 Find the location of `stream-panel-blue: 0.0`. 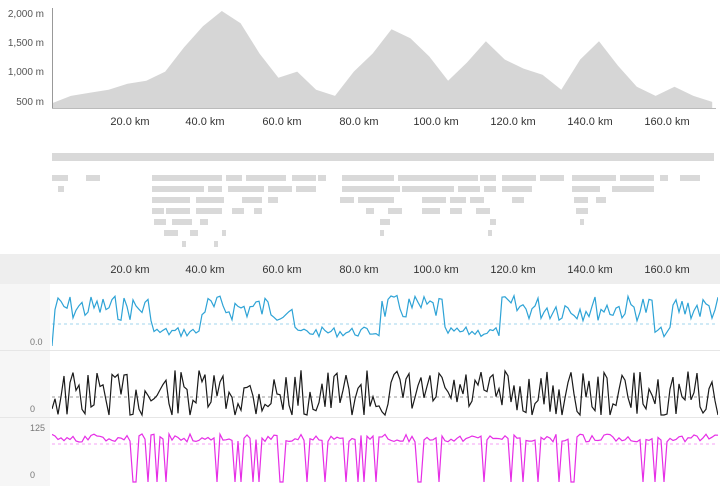

stream-panel-blue: 0.0 is located at coordinates (360, 317).